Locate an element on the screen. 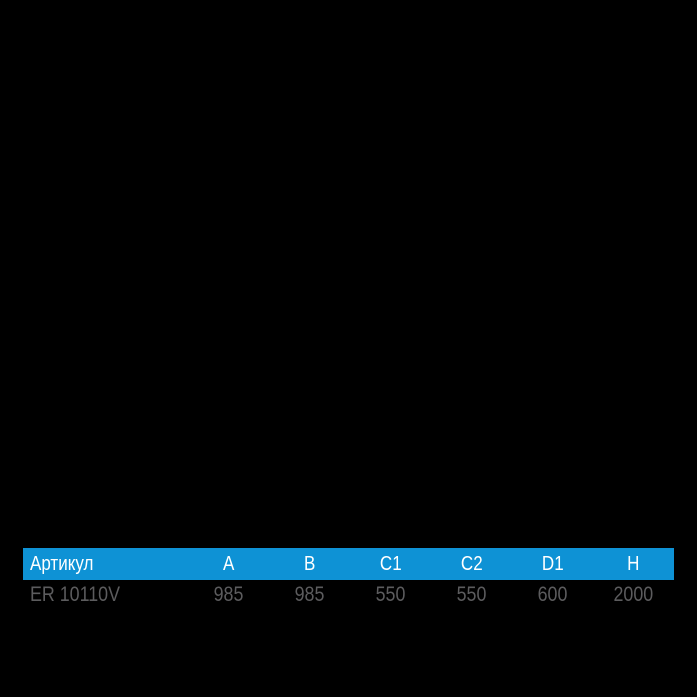 The width and height of the screenshot is (697, 697). table-body: ER 10110V 985 985 550 550 600 2000 is located at coordinates (348, 595).